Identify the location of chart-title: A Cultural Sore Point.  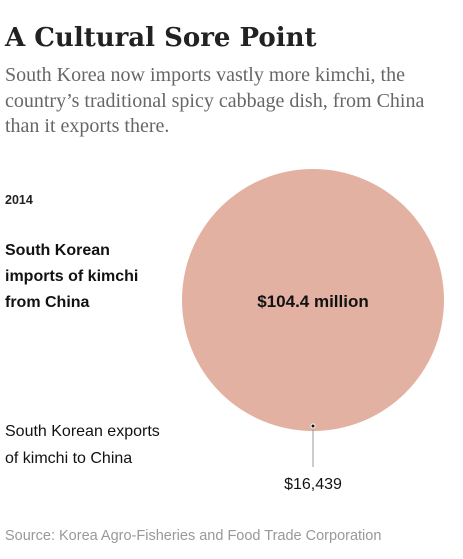
(161, 38).